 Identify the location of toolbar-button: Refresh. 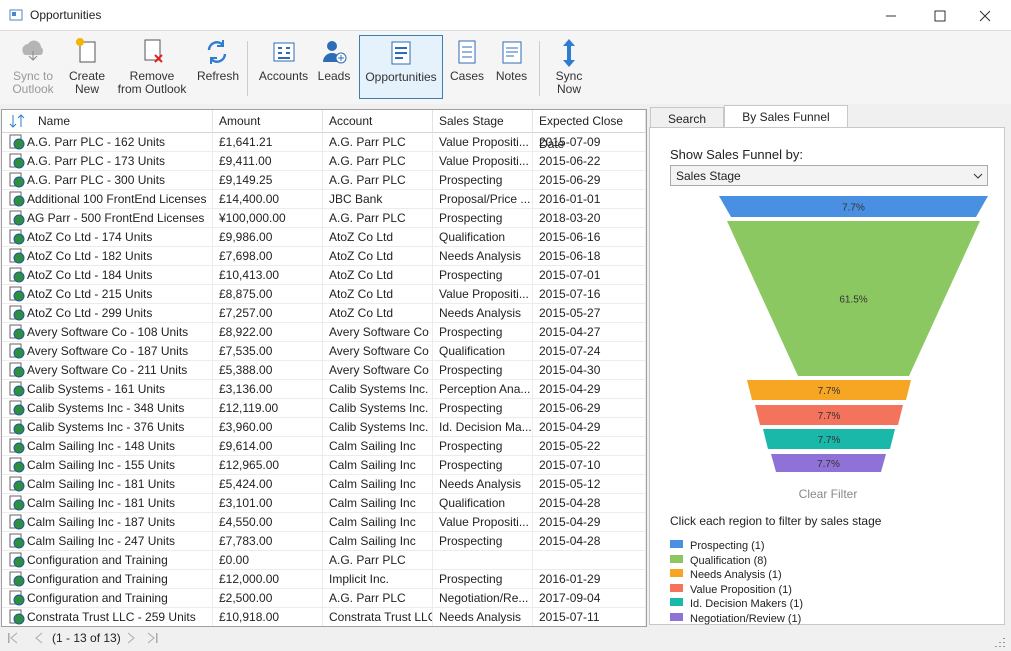
(217, 67).